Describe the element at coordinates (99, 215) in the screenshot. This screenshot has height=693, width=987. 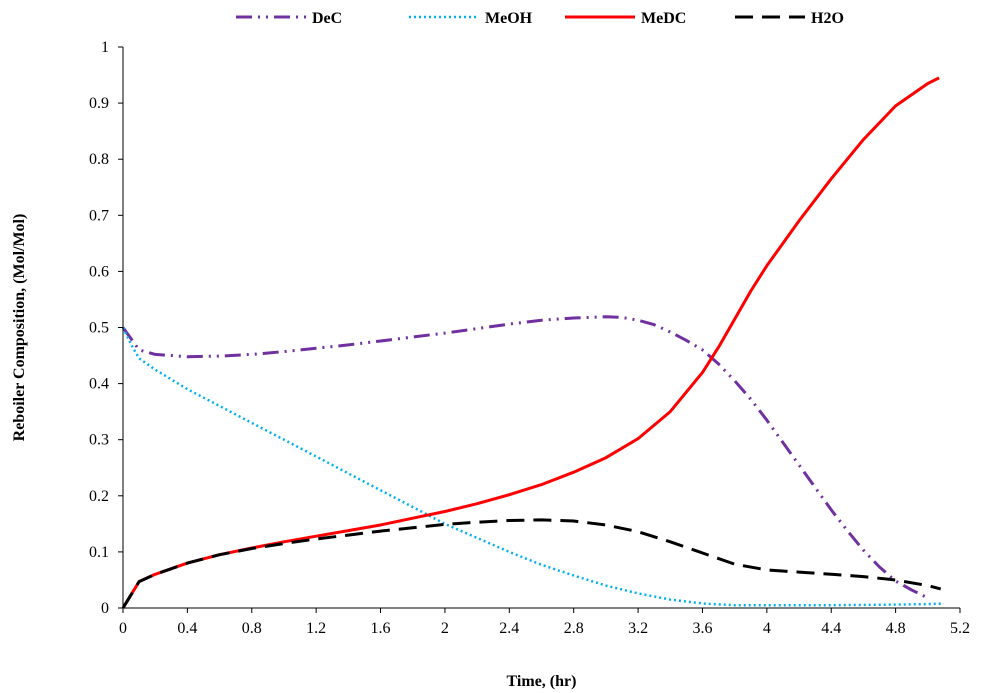
I see `y-tick-label: 0.7` at that location.